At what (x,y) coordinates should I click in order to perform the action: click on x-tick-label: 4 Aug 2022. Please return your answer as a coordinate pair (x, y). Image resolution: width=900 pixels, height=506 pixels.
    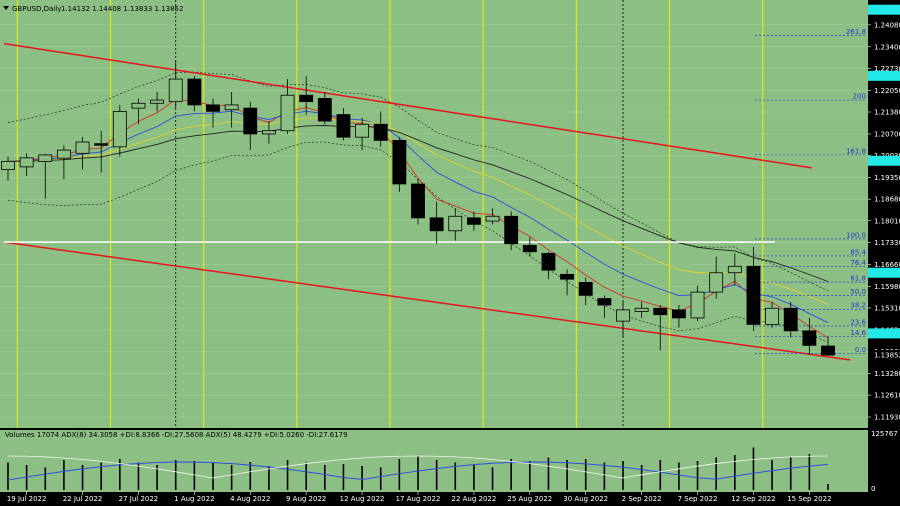
    Looking at the image, I should click on (250, 499).